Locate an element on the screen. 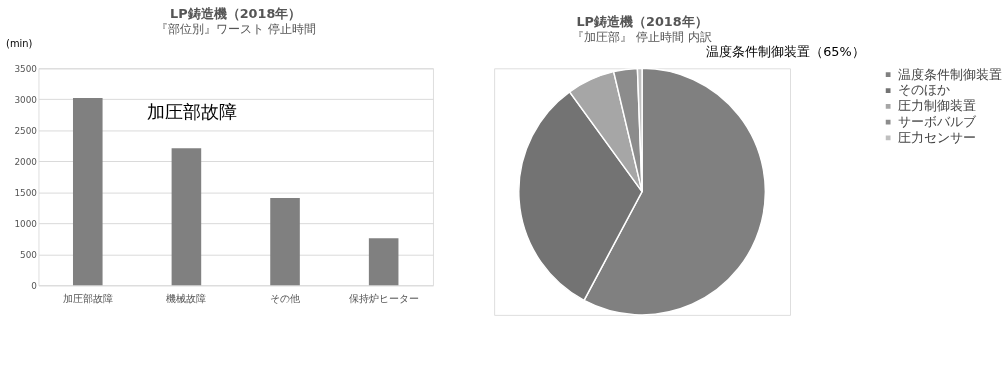 This screenshot has width=1006, height=366. y-tick-label: 0 is located at coordinates (34, 285).